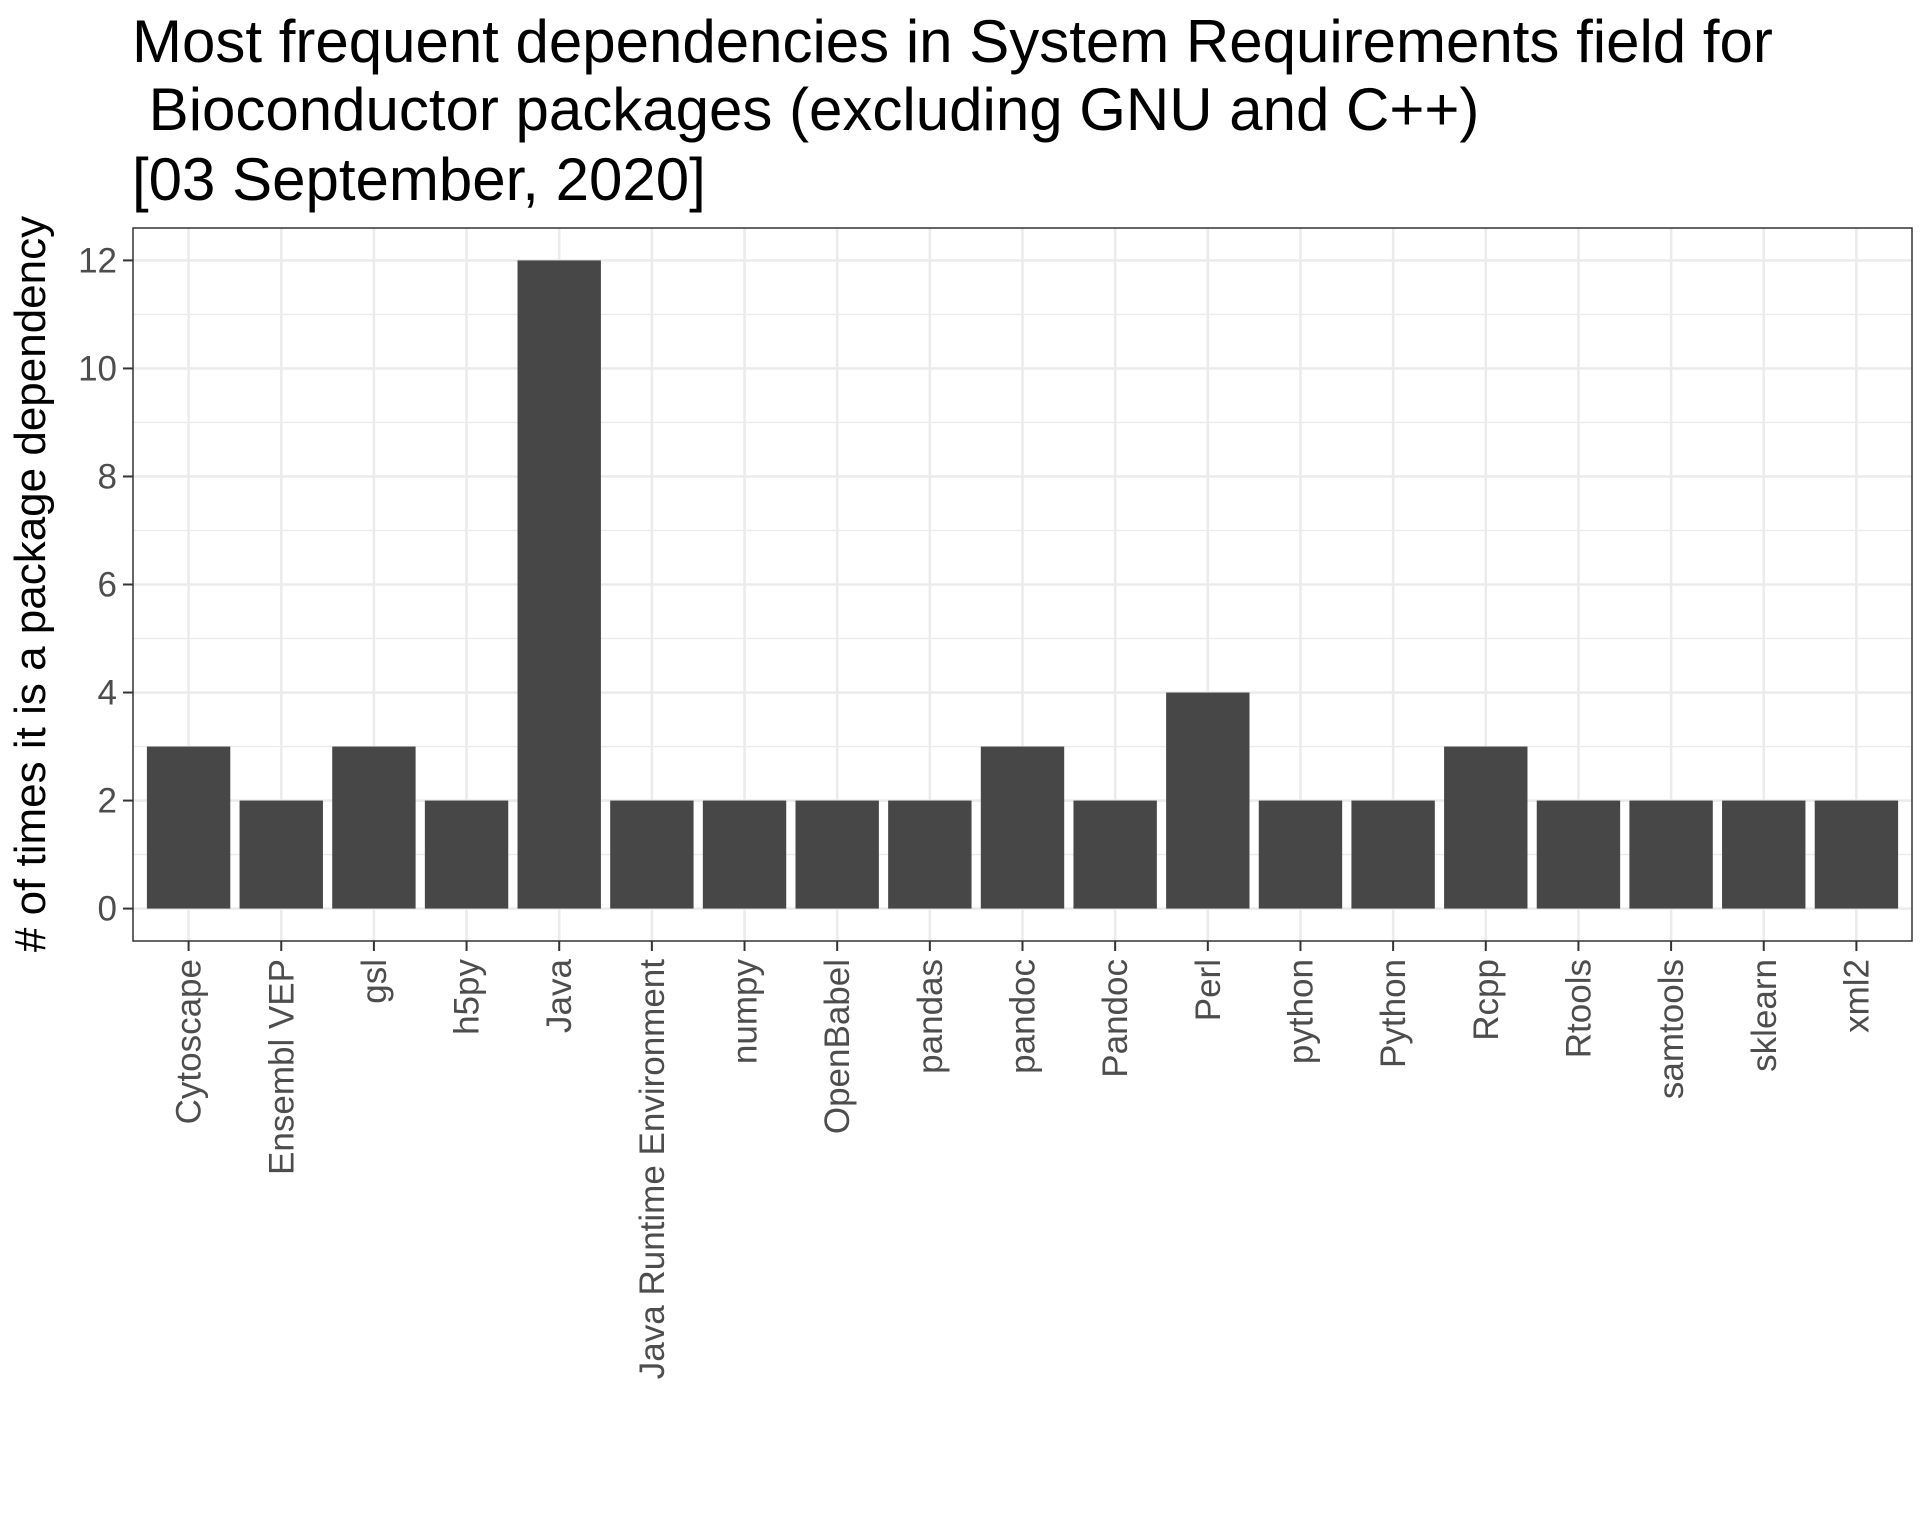  What do you see at coordinates (1486, 1000) in the screenshot?
I see `x-tick-label: Rcpp` at bounding box center [1486, 1000].